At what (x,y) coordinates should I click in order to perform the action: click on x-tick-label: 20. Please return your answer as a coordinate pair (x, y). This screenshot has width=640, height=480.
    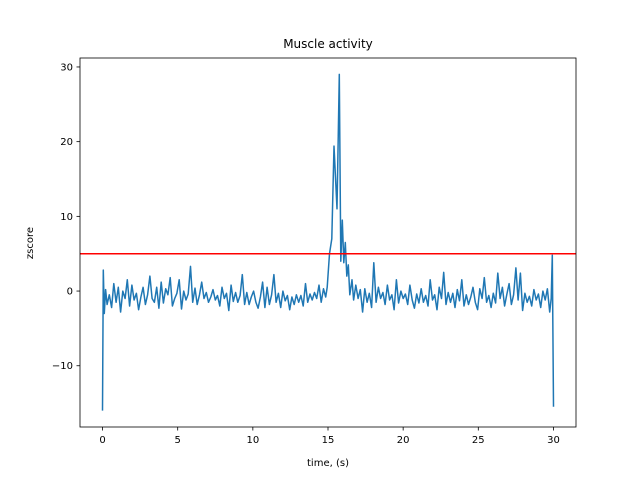
    Looking at the image, I should click on (403, 440).